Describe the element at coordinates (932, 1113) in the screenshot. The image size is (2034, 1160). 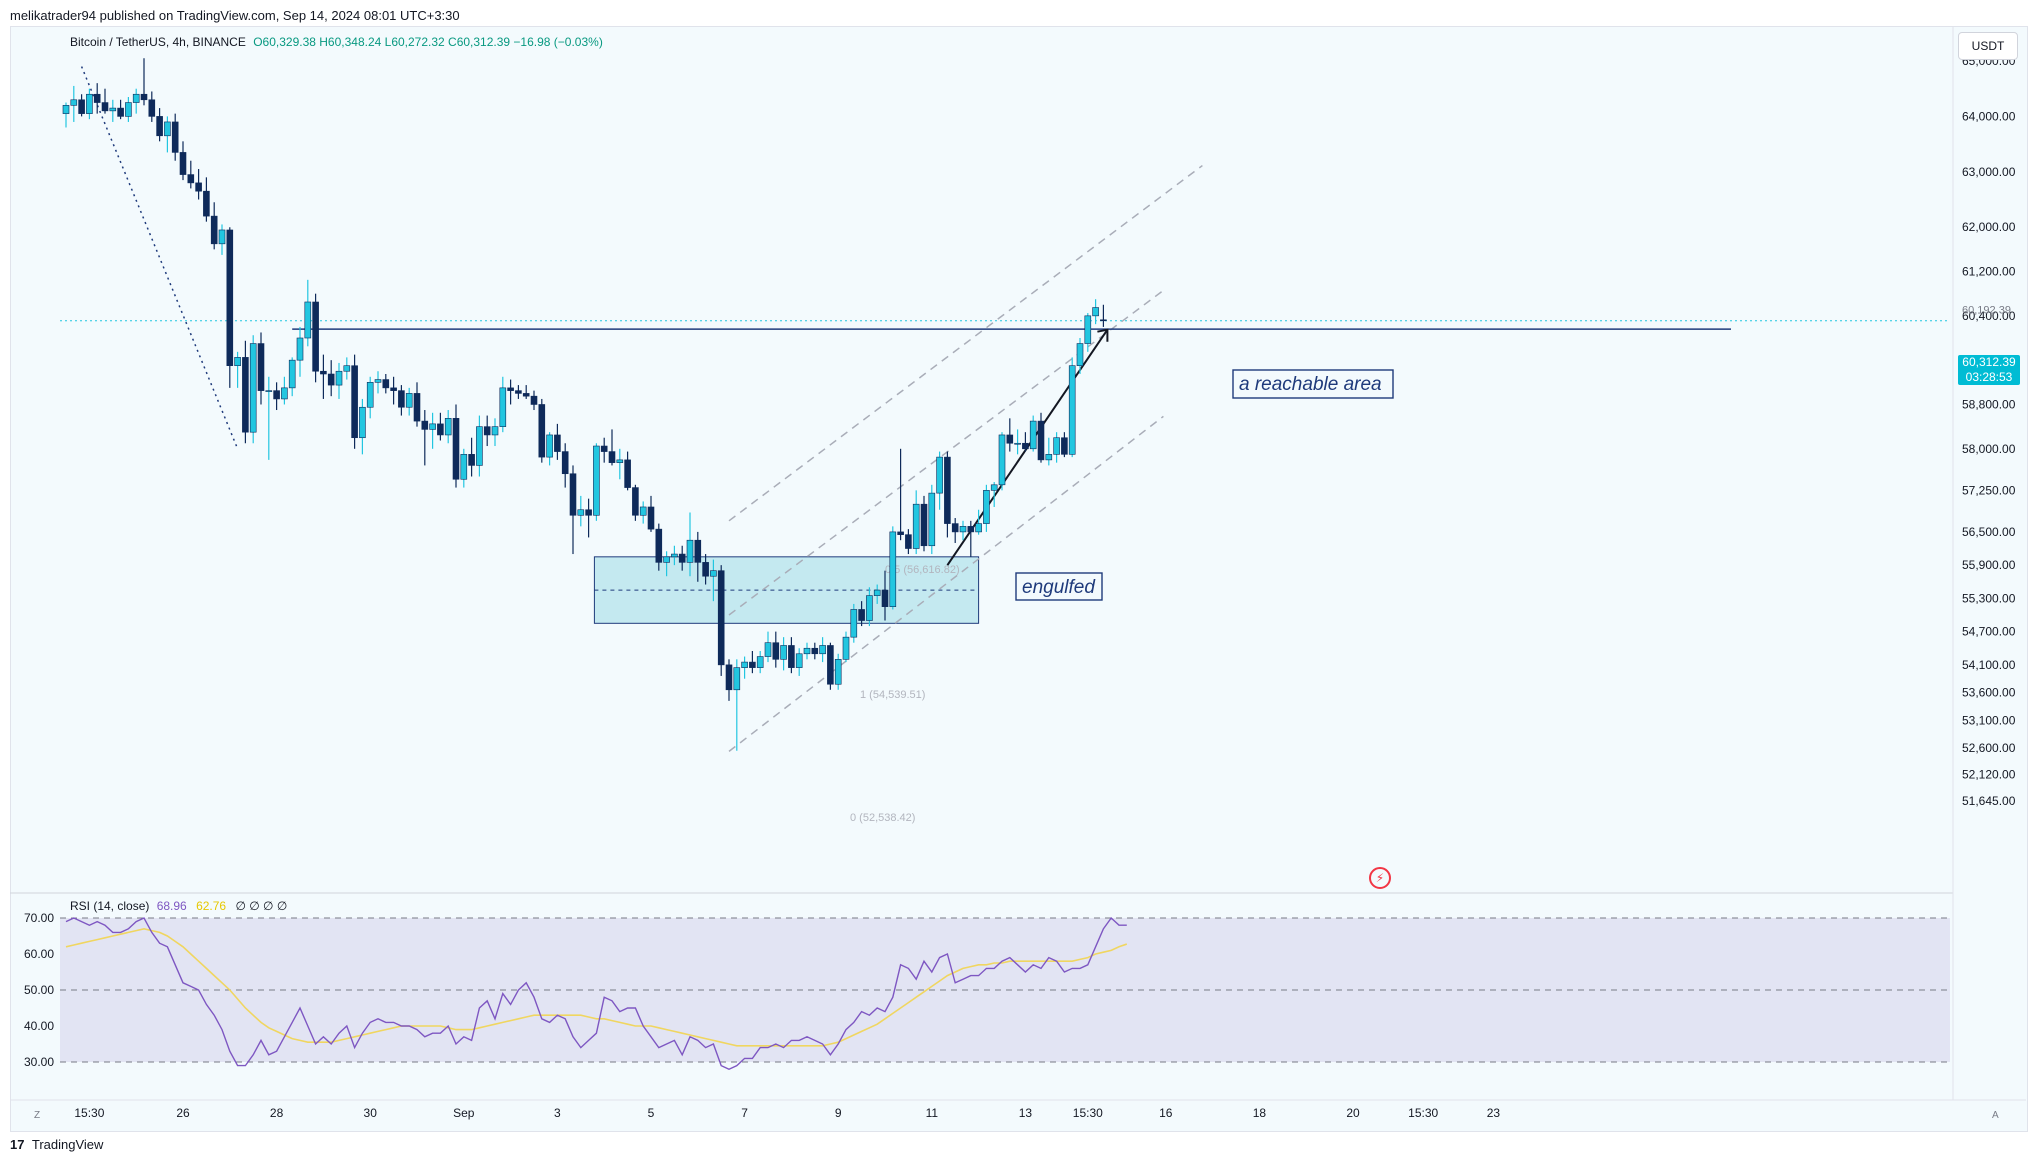
I see `time-label-9: 11` at that location.